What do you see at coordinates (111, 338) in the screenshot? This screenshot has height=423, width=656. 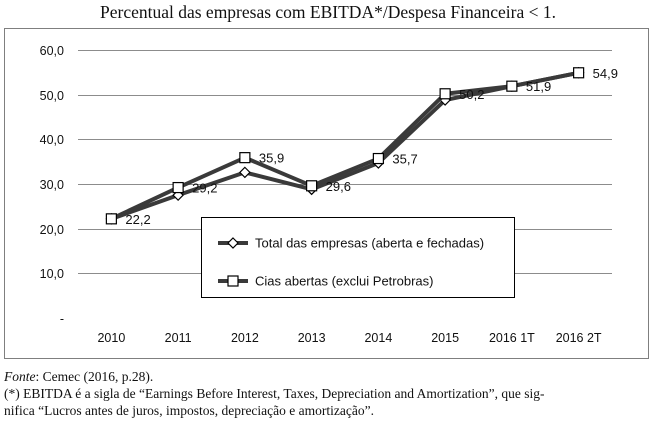 I see `x-tick-label: 2010` at bounding box center [111, 338].